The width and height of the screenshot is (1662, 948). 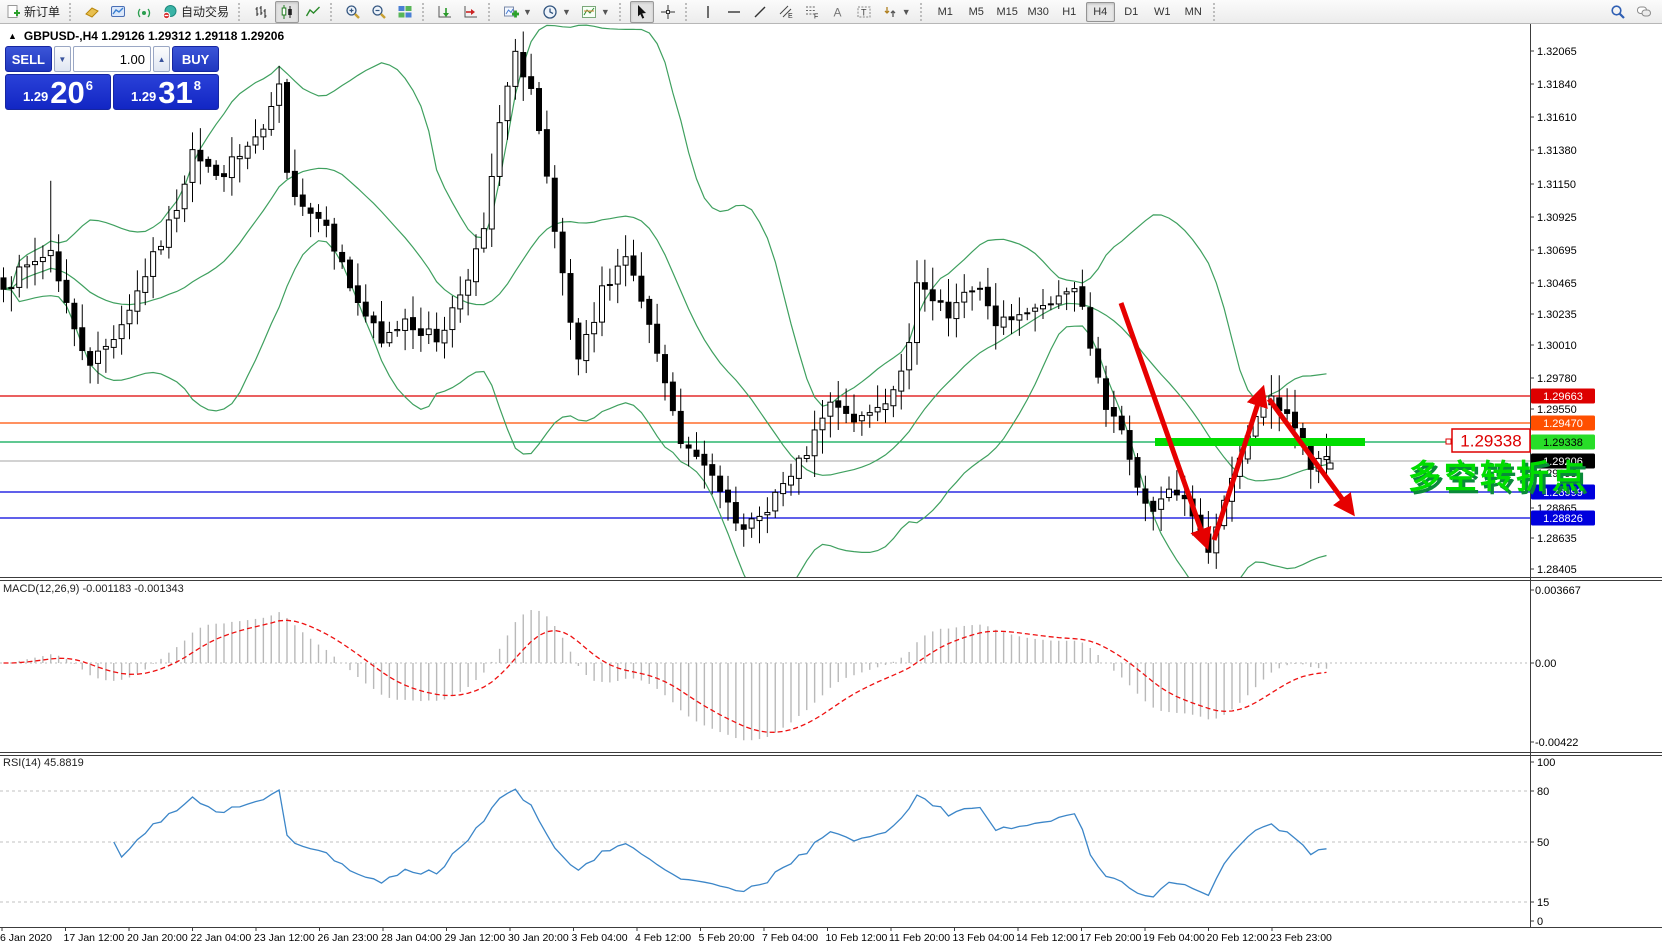 What do you see at coordinates (1618, 12) in the screenshot?
I see `search-button` at bounding box center [1618, 12].